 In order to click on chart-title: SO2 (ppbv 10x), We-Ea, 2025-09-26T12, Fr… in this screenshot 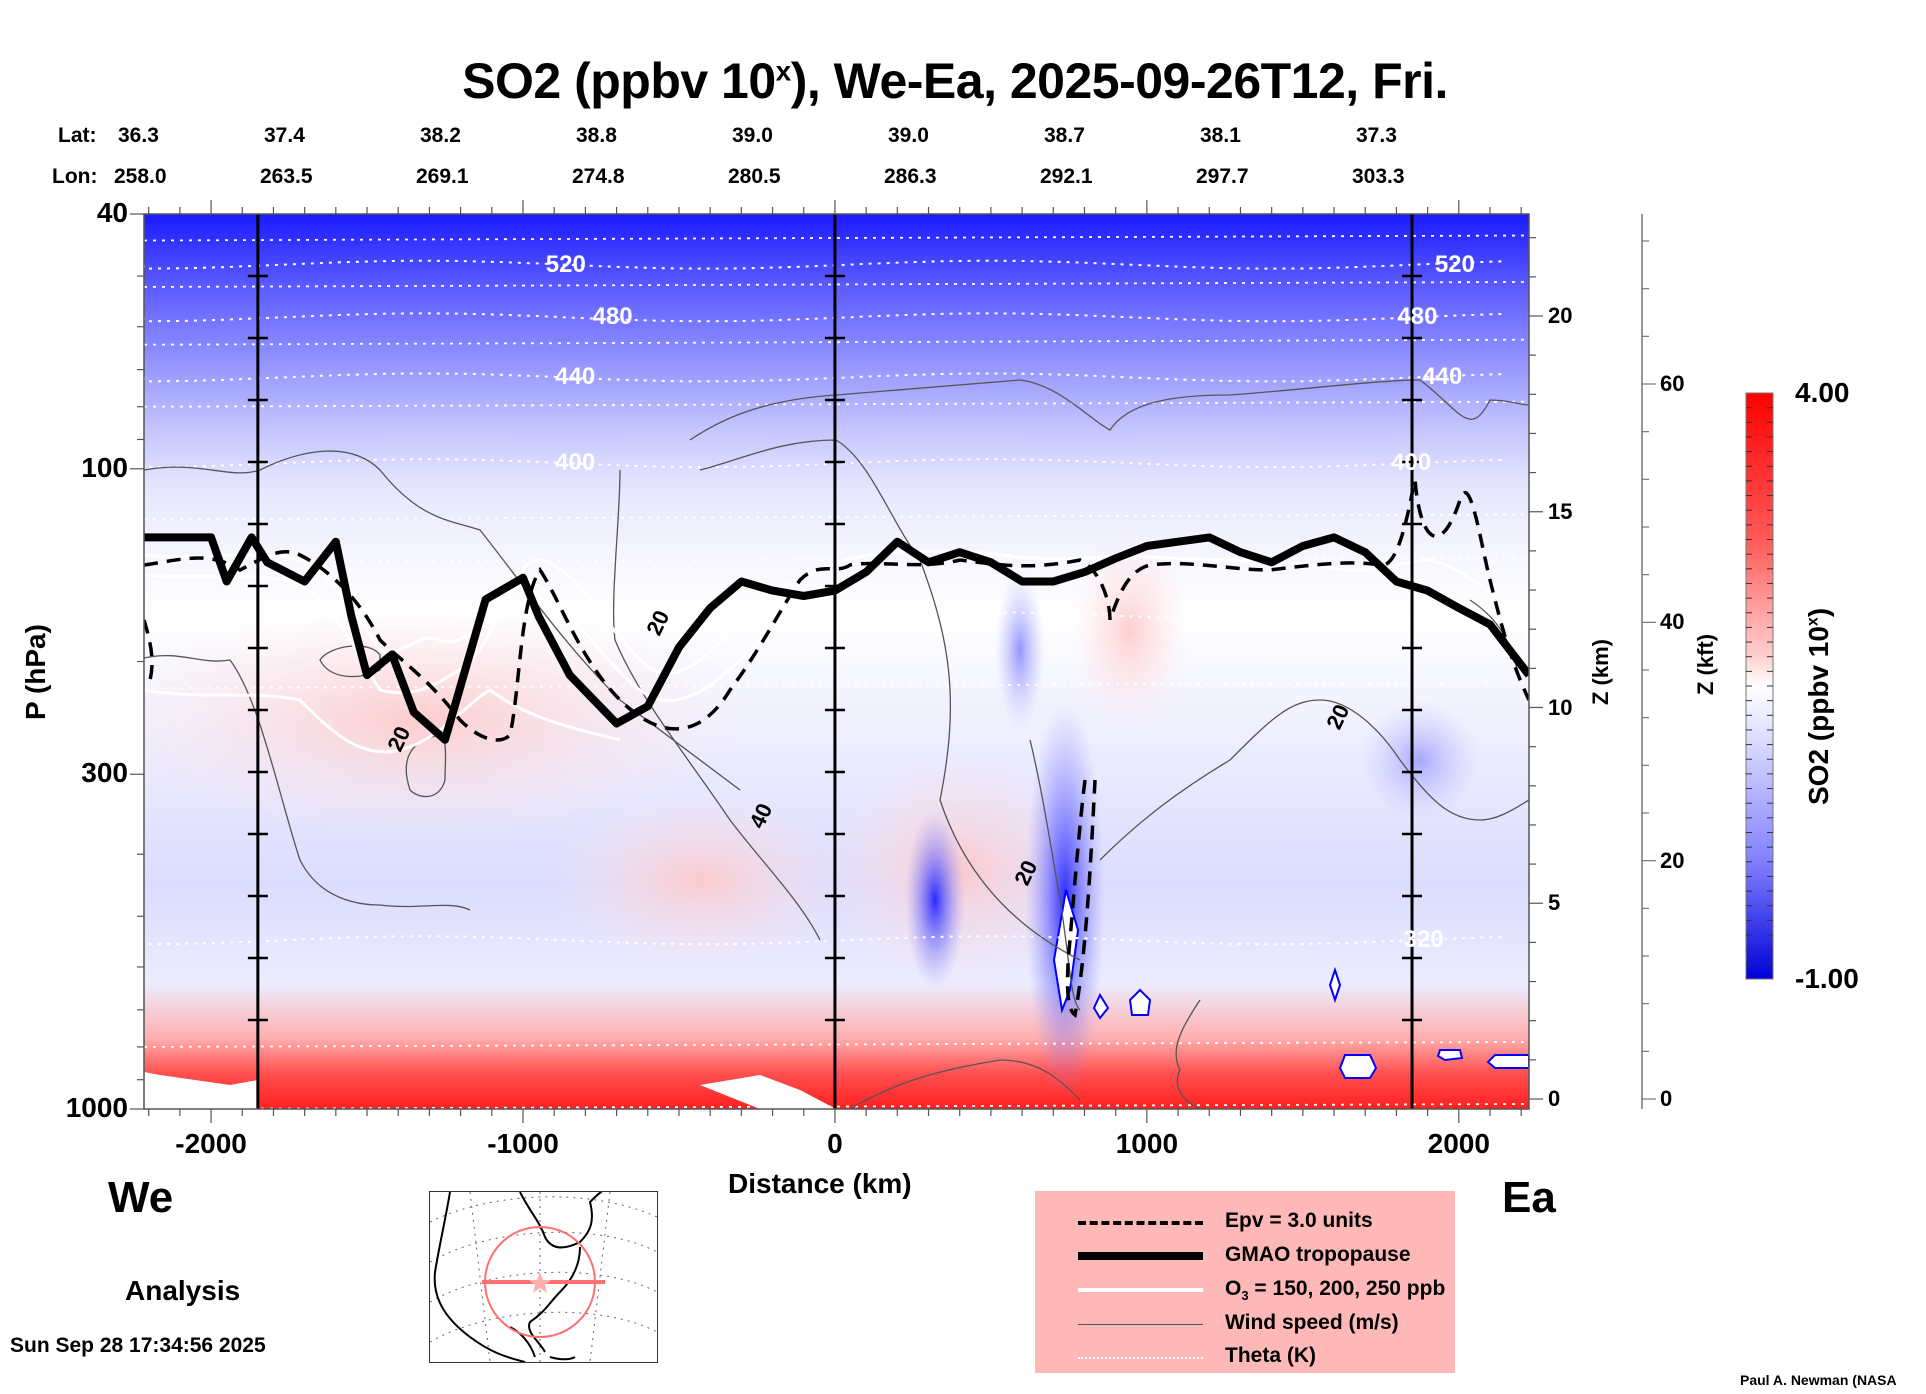, I will do `click(955, 81)`.